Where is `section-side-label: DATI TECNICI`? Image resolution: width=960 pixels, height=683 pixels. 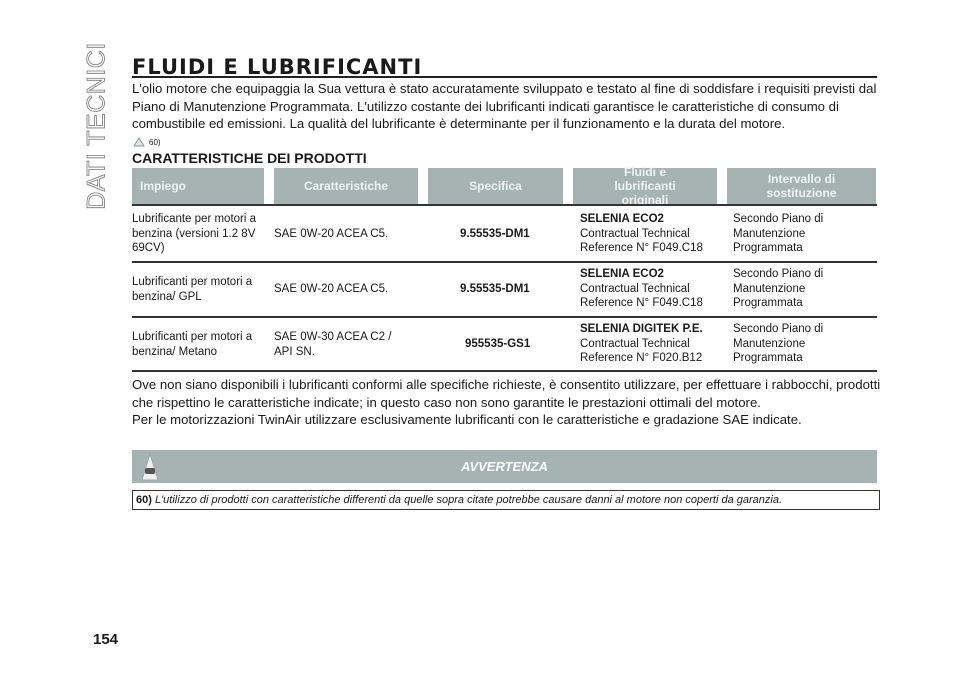
section-side-label: DATI TECNICI is located at coordinates (96, 125).